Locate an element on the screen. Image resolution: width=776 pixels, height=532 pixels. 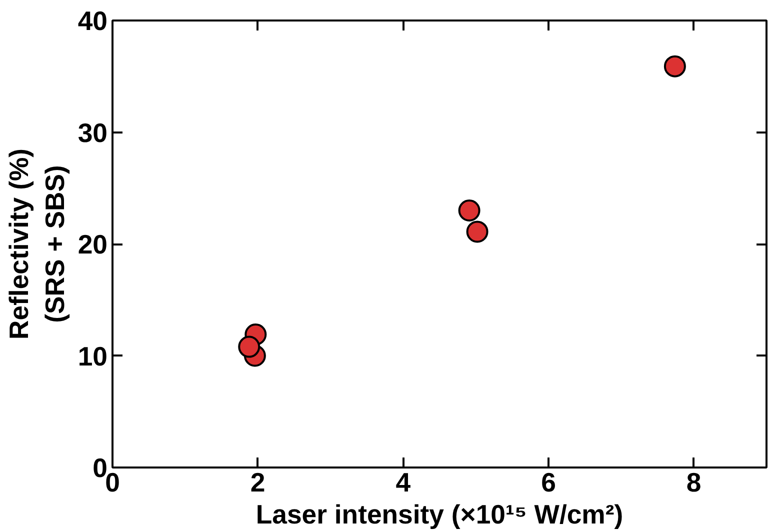
y-axis-title: Reflectivity (%) (SRS + SBS) is located at coordinates (37, 244).